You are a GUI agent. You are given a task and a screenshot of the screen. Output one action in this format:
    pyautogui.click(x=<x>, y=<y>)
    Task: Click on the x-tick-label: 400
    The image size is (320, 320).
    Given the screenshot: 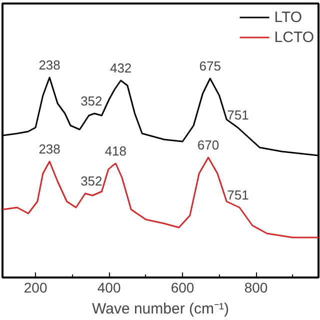 What is the action you would take?
    pyautogui.click(x=109, y=288)
    